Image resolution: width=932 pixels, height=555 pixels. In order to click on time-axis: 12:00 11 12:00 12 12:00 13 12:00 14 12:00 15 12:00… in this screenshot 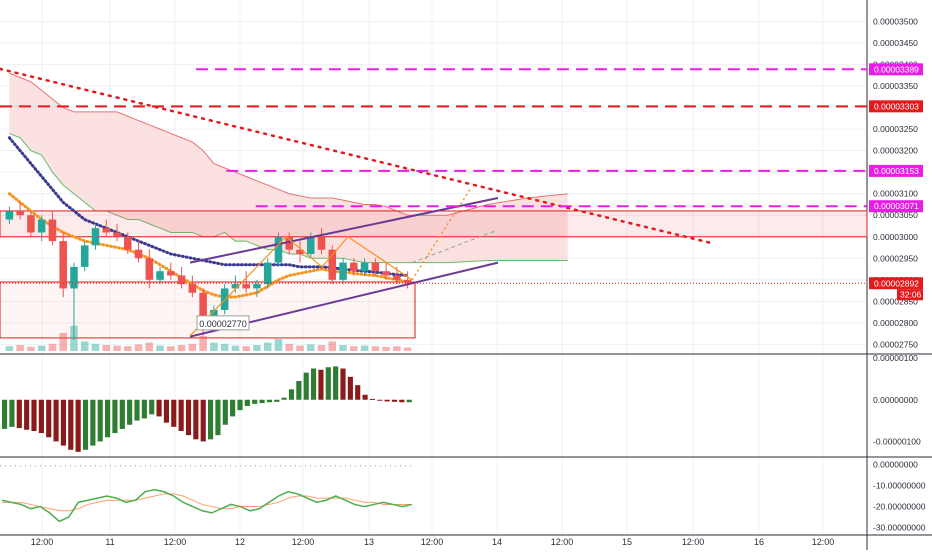, I will do `click(433, 542)`.